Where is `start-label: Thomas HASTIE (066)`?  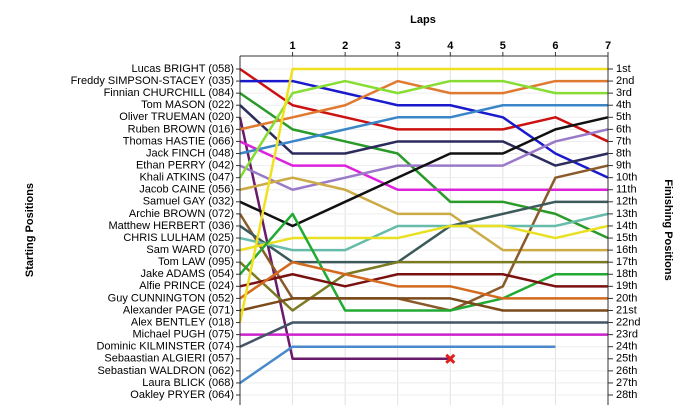
start-label: Thomas HASTIE (066) is located at coordinates (178, 141).